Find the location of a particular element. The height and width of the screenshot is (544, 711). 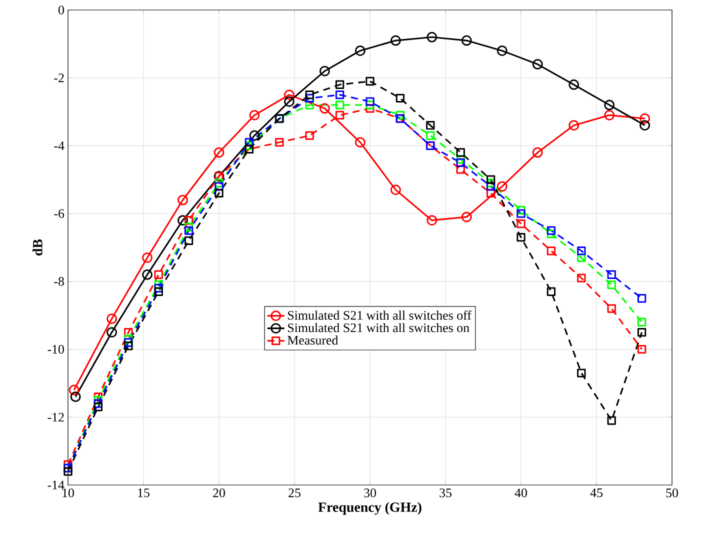

y-tick-label: -4 is located at coordinates (59, 145).